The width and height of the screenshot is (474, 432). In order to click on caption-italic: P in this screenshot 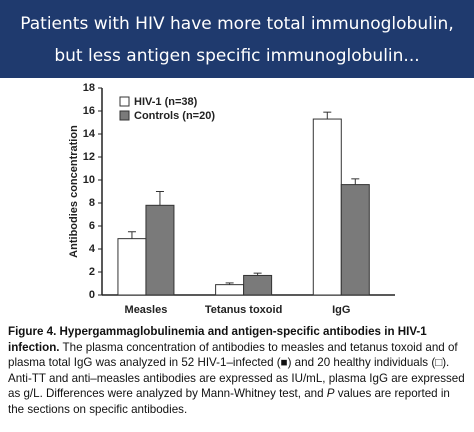, I will do `click(330, 393)`.